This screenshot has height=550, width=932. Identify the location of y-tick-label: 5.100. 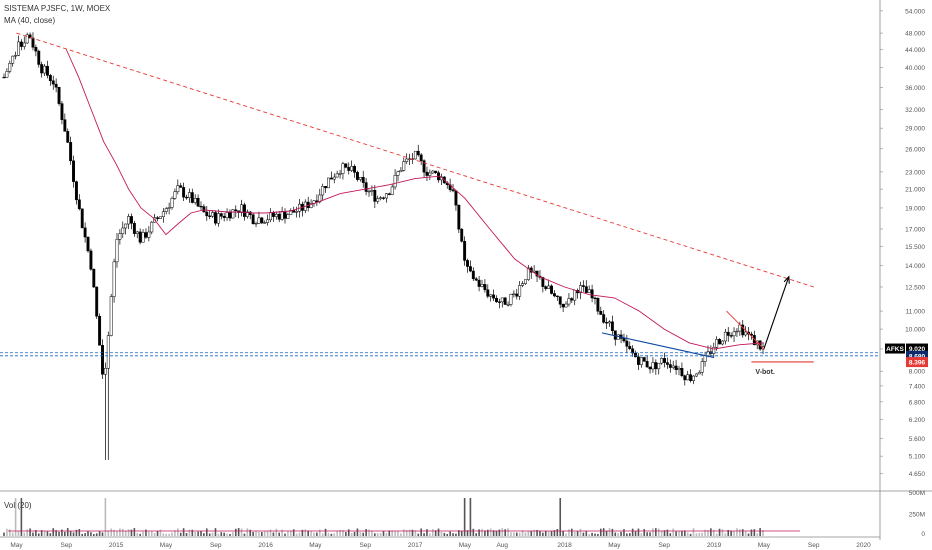
(917, 457).